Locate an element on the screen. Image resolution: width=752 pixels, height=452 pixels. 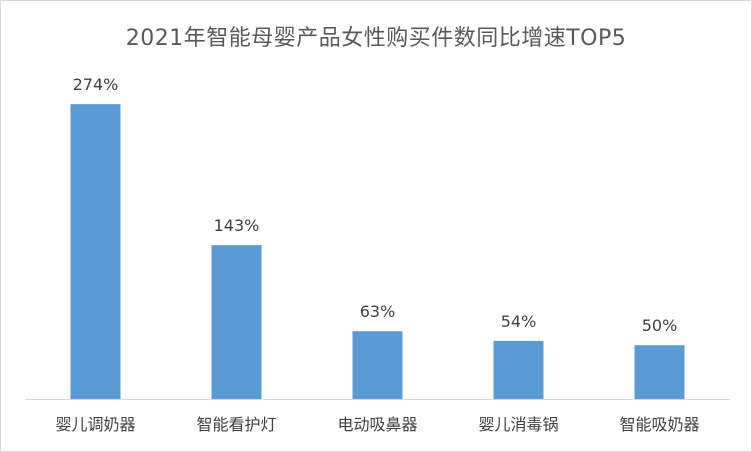
category-label-3: 电动吸鼻器 is located at coordinates (377, 424).